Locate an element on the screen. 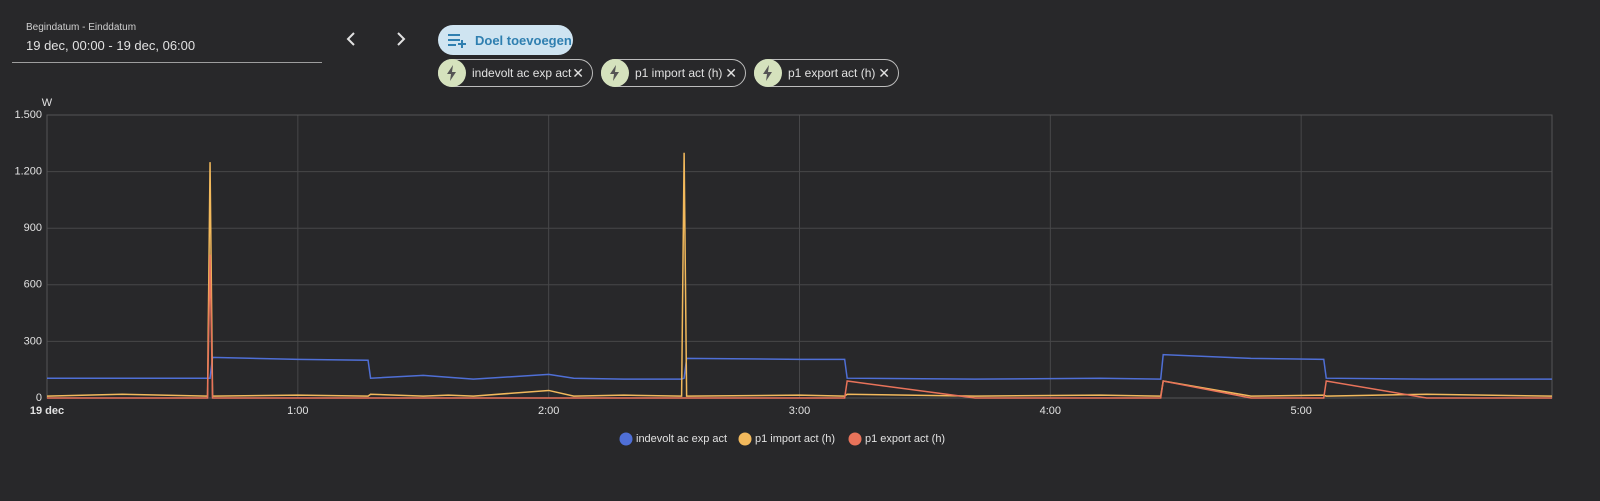 The image size is (1600, 501). date-value: 19 dec, 00:00 - 19 dec, 06:00 is located at coordinates (111, 45).